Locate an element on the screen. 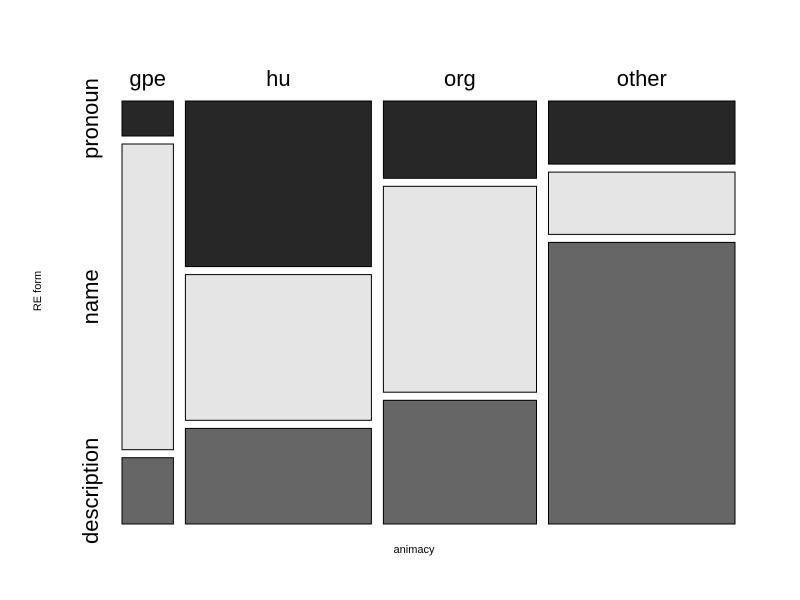 The image size is (800, 600). cell-gpe-name is located at coordinates (147, 297).